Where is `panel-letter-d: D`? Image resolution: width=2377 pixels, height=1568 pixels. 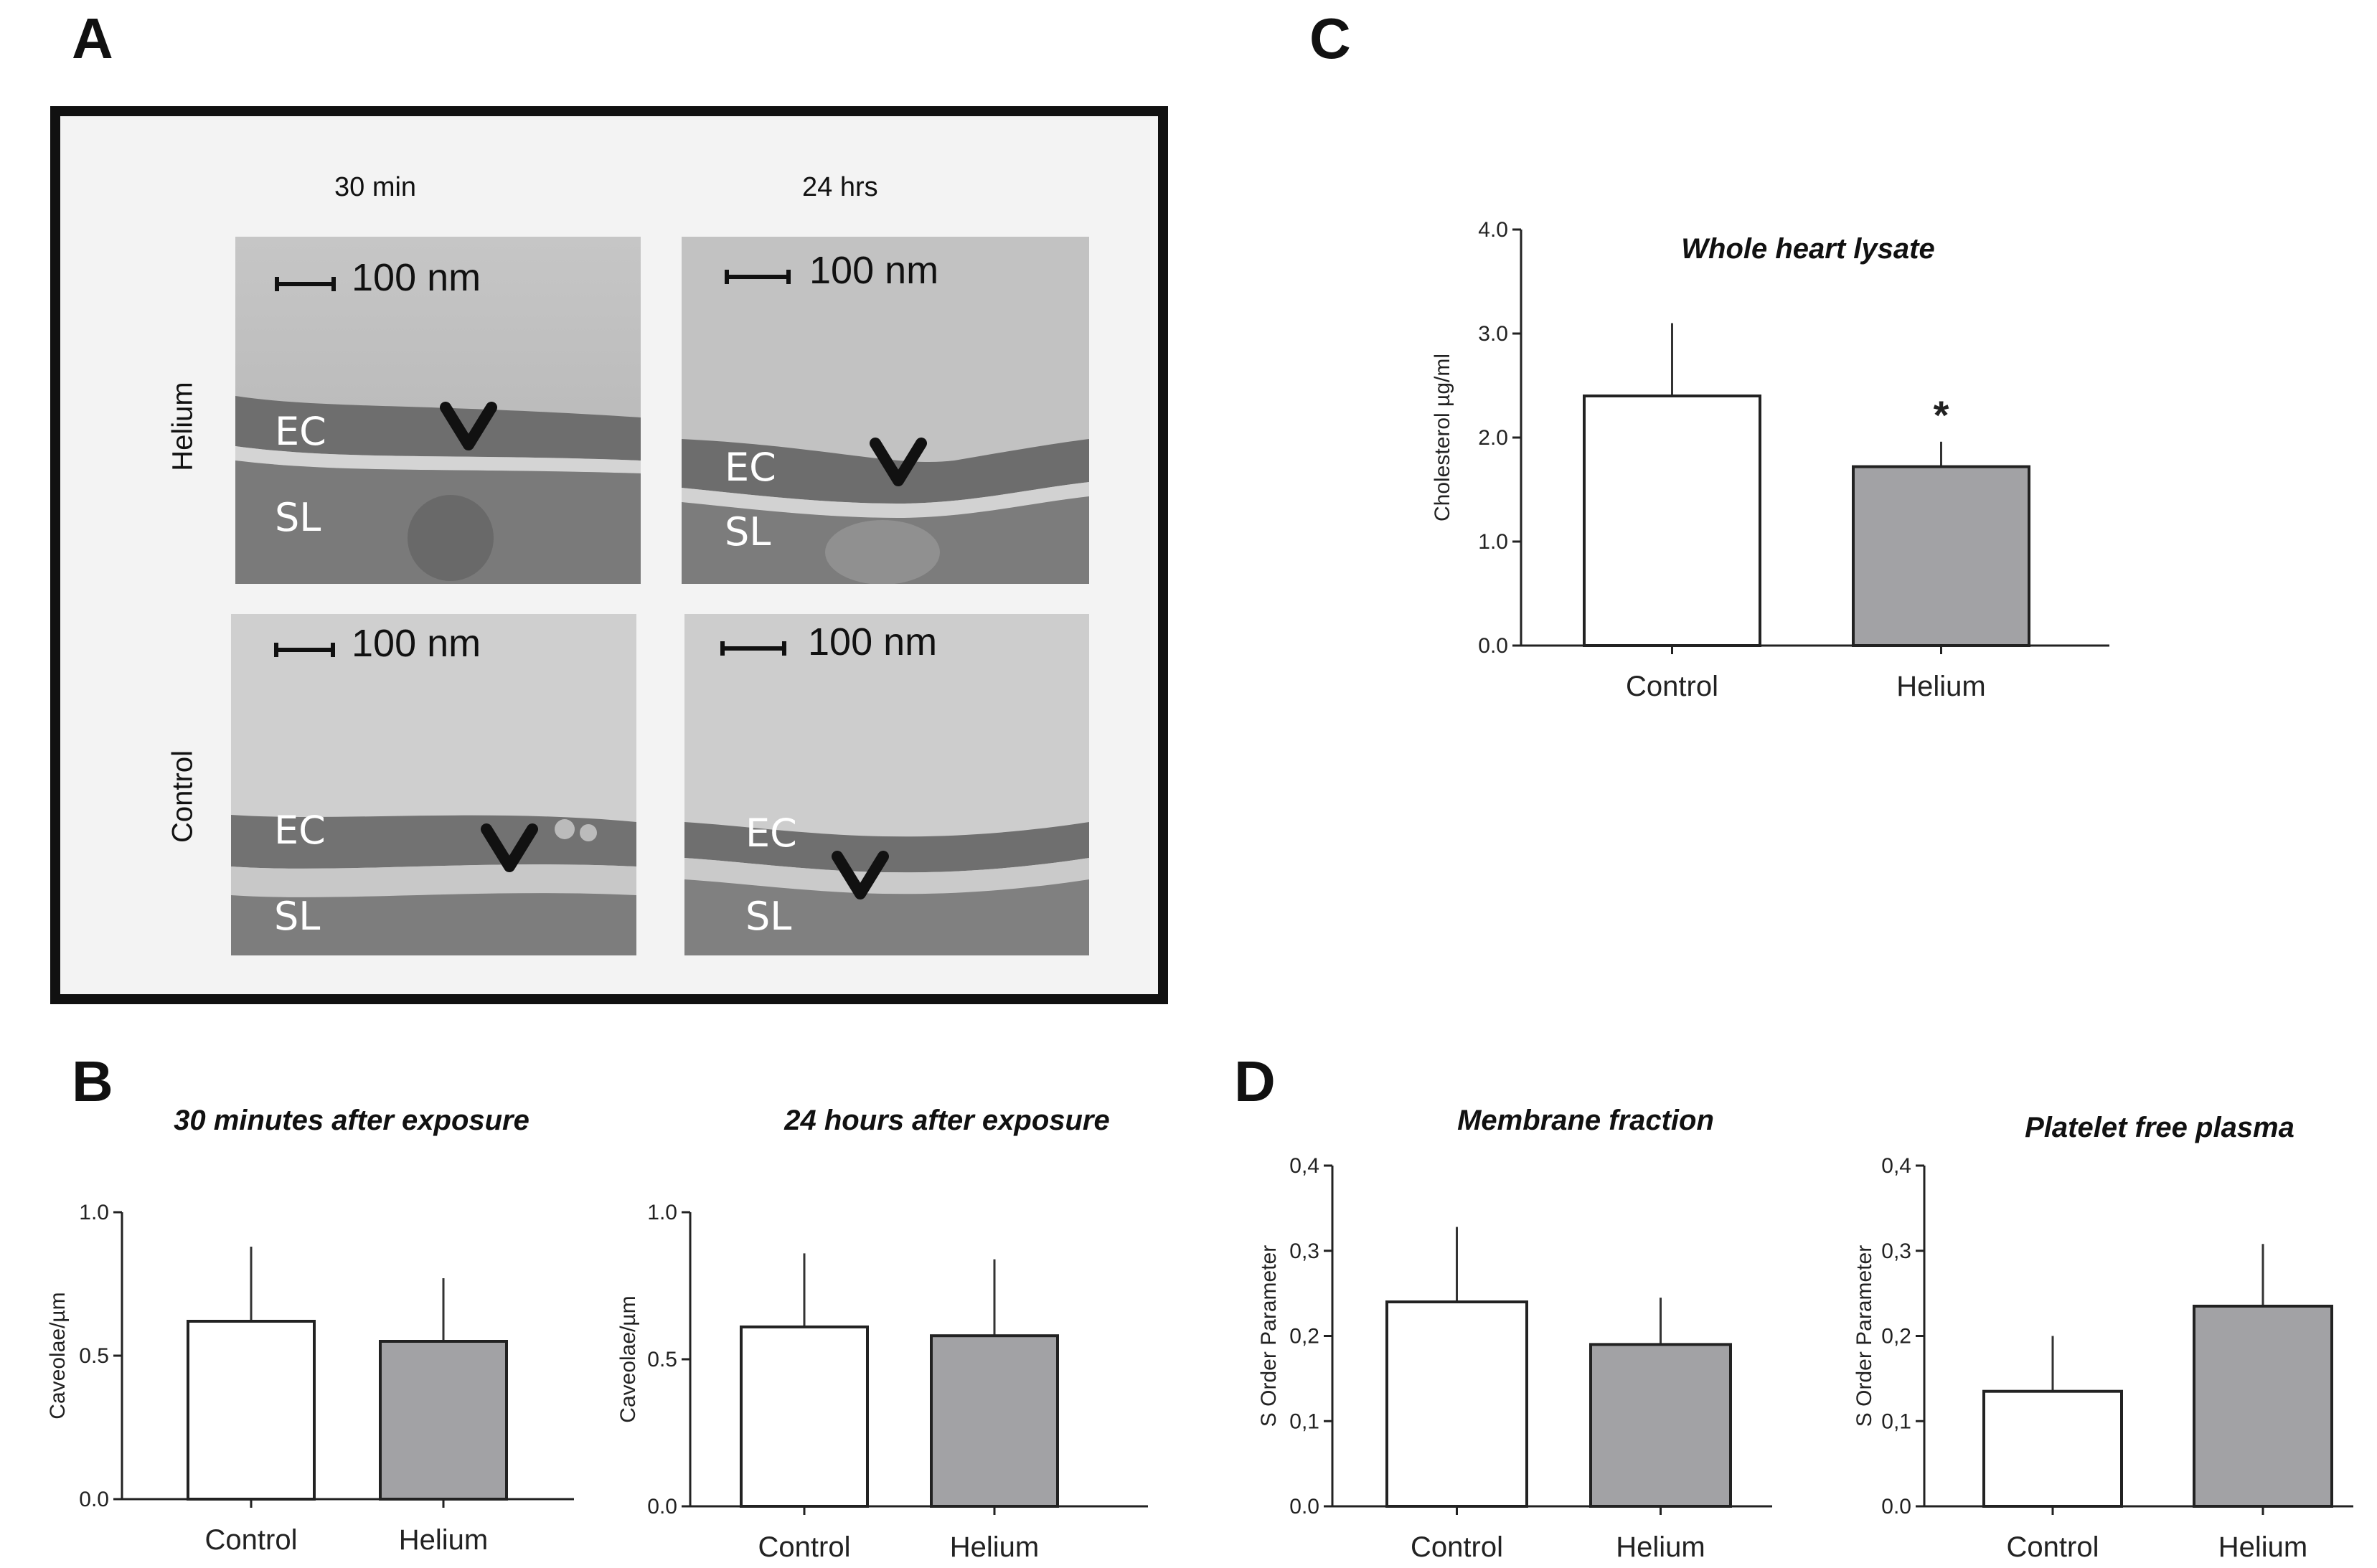
panel-letter-d: D is located at coordinates (1255, 1081).